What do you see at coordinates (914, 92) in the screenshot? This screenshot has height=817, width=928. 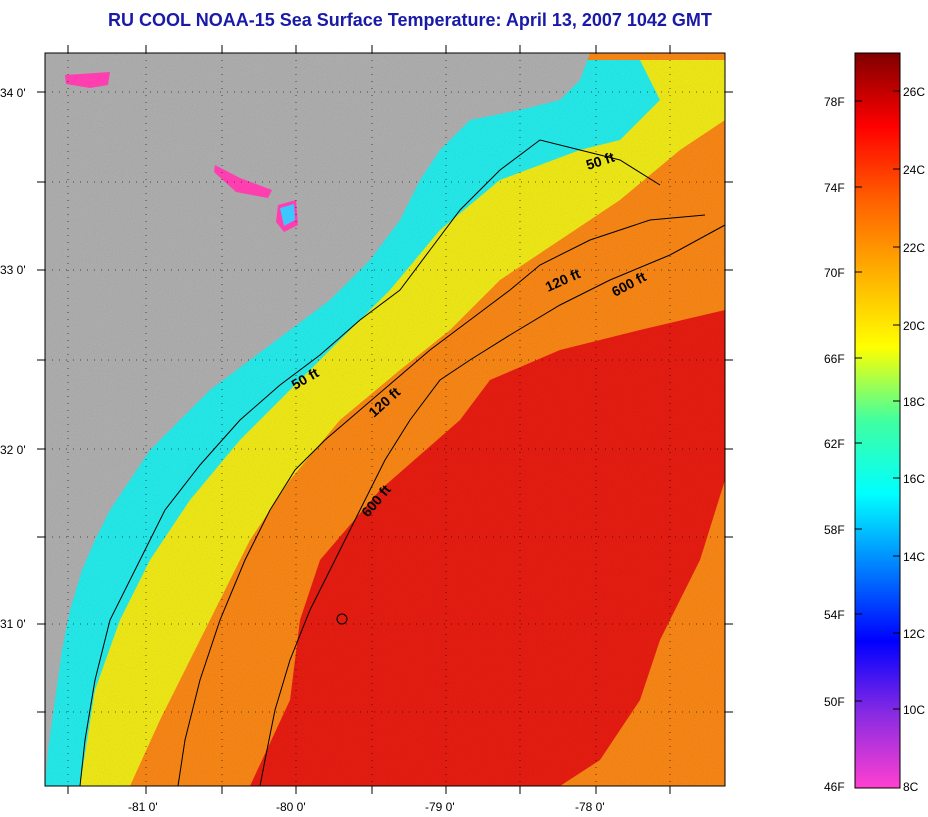 I see `c-label: 26C` at bounding box center [914, 92].